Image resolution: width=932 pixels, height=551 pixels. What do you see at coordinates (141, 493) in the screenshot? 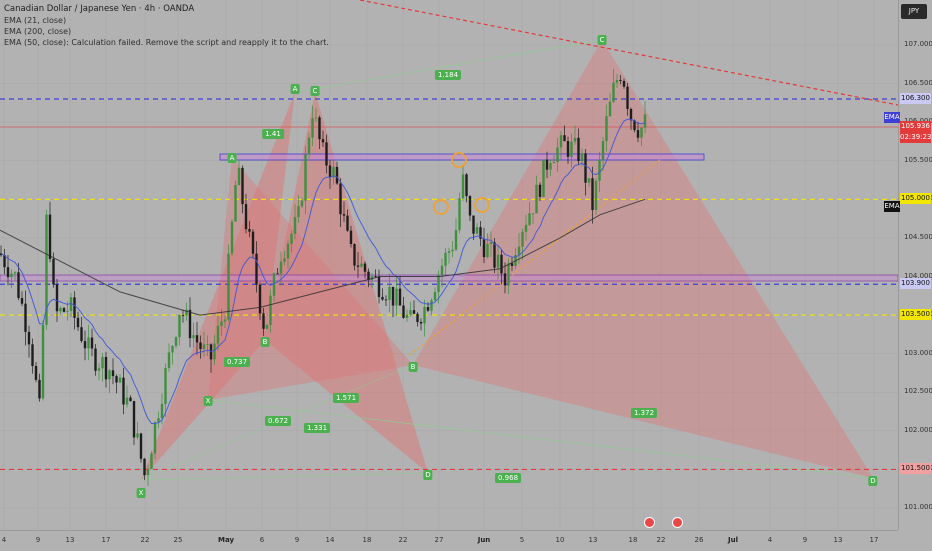
I see `point-x1: X` at bounding box center [141, 493].